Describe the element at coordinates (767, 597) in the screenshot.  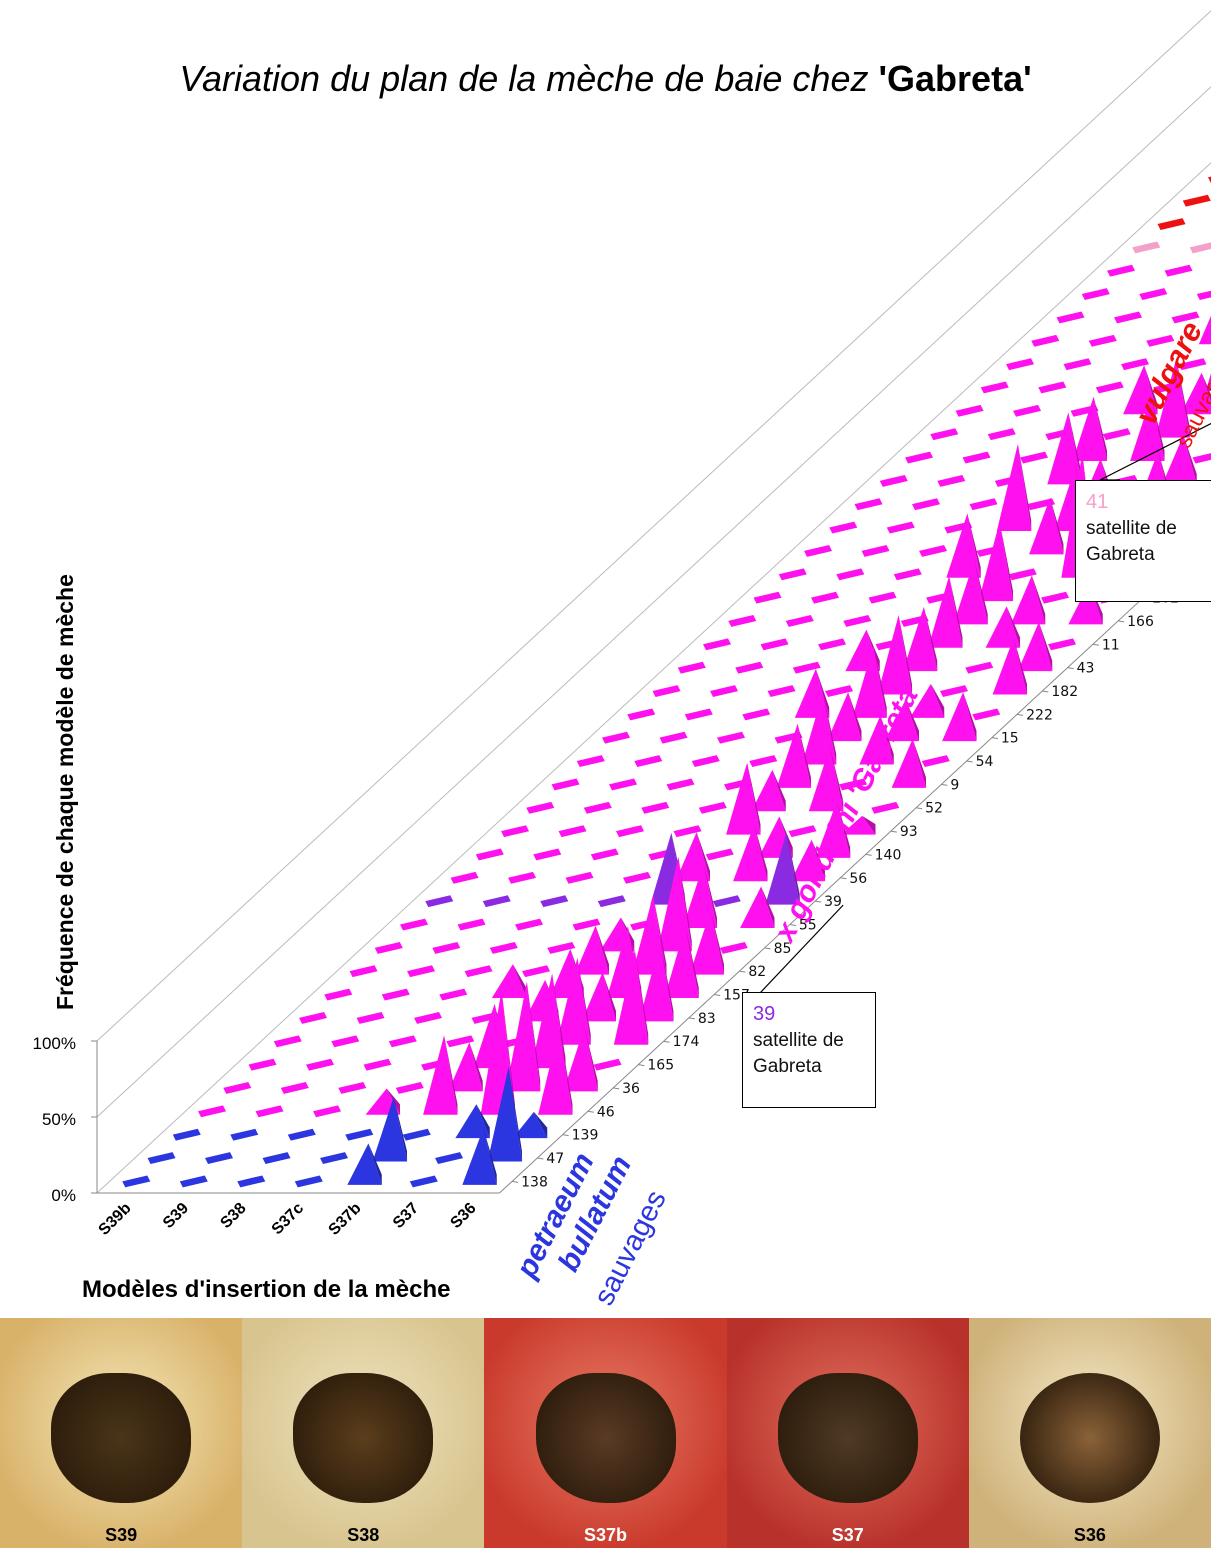
I see `bar-202-S39b` at that location.